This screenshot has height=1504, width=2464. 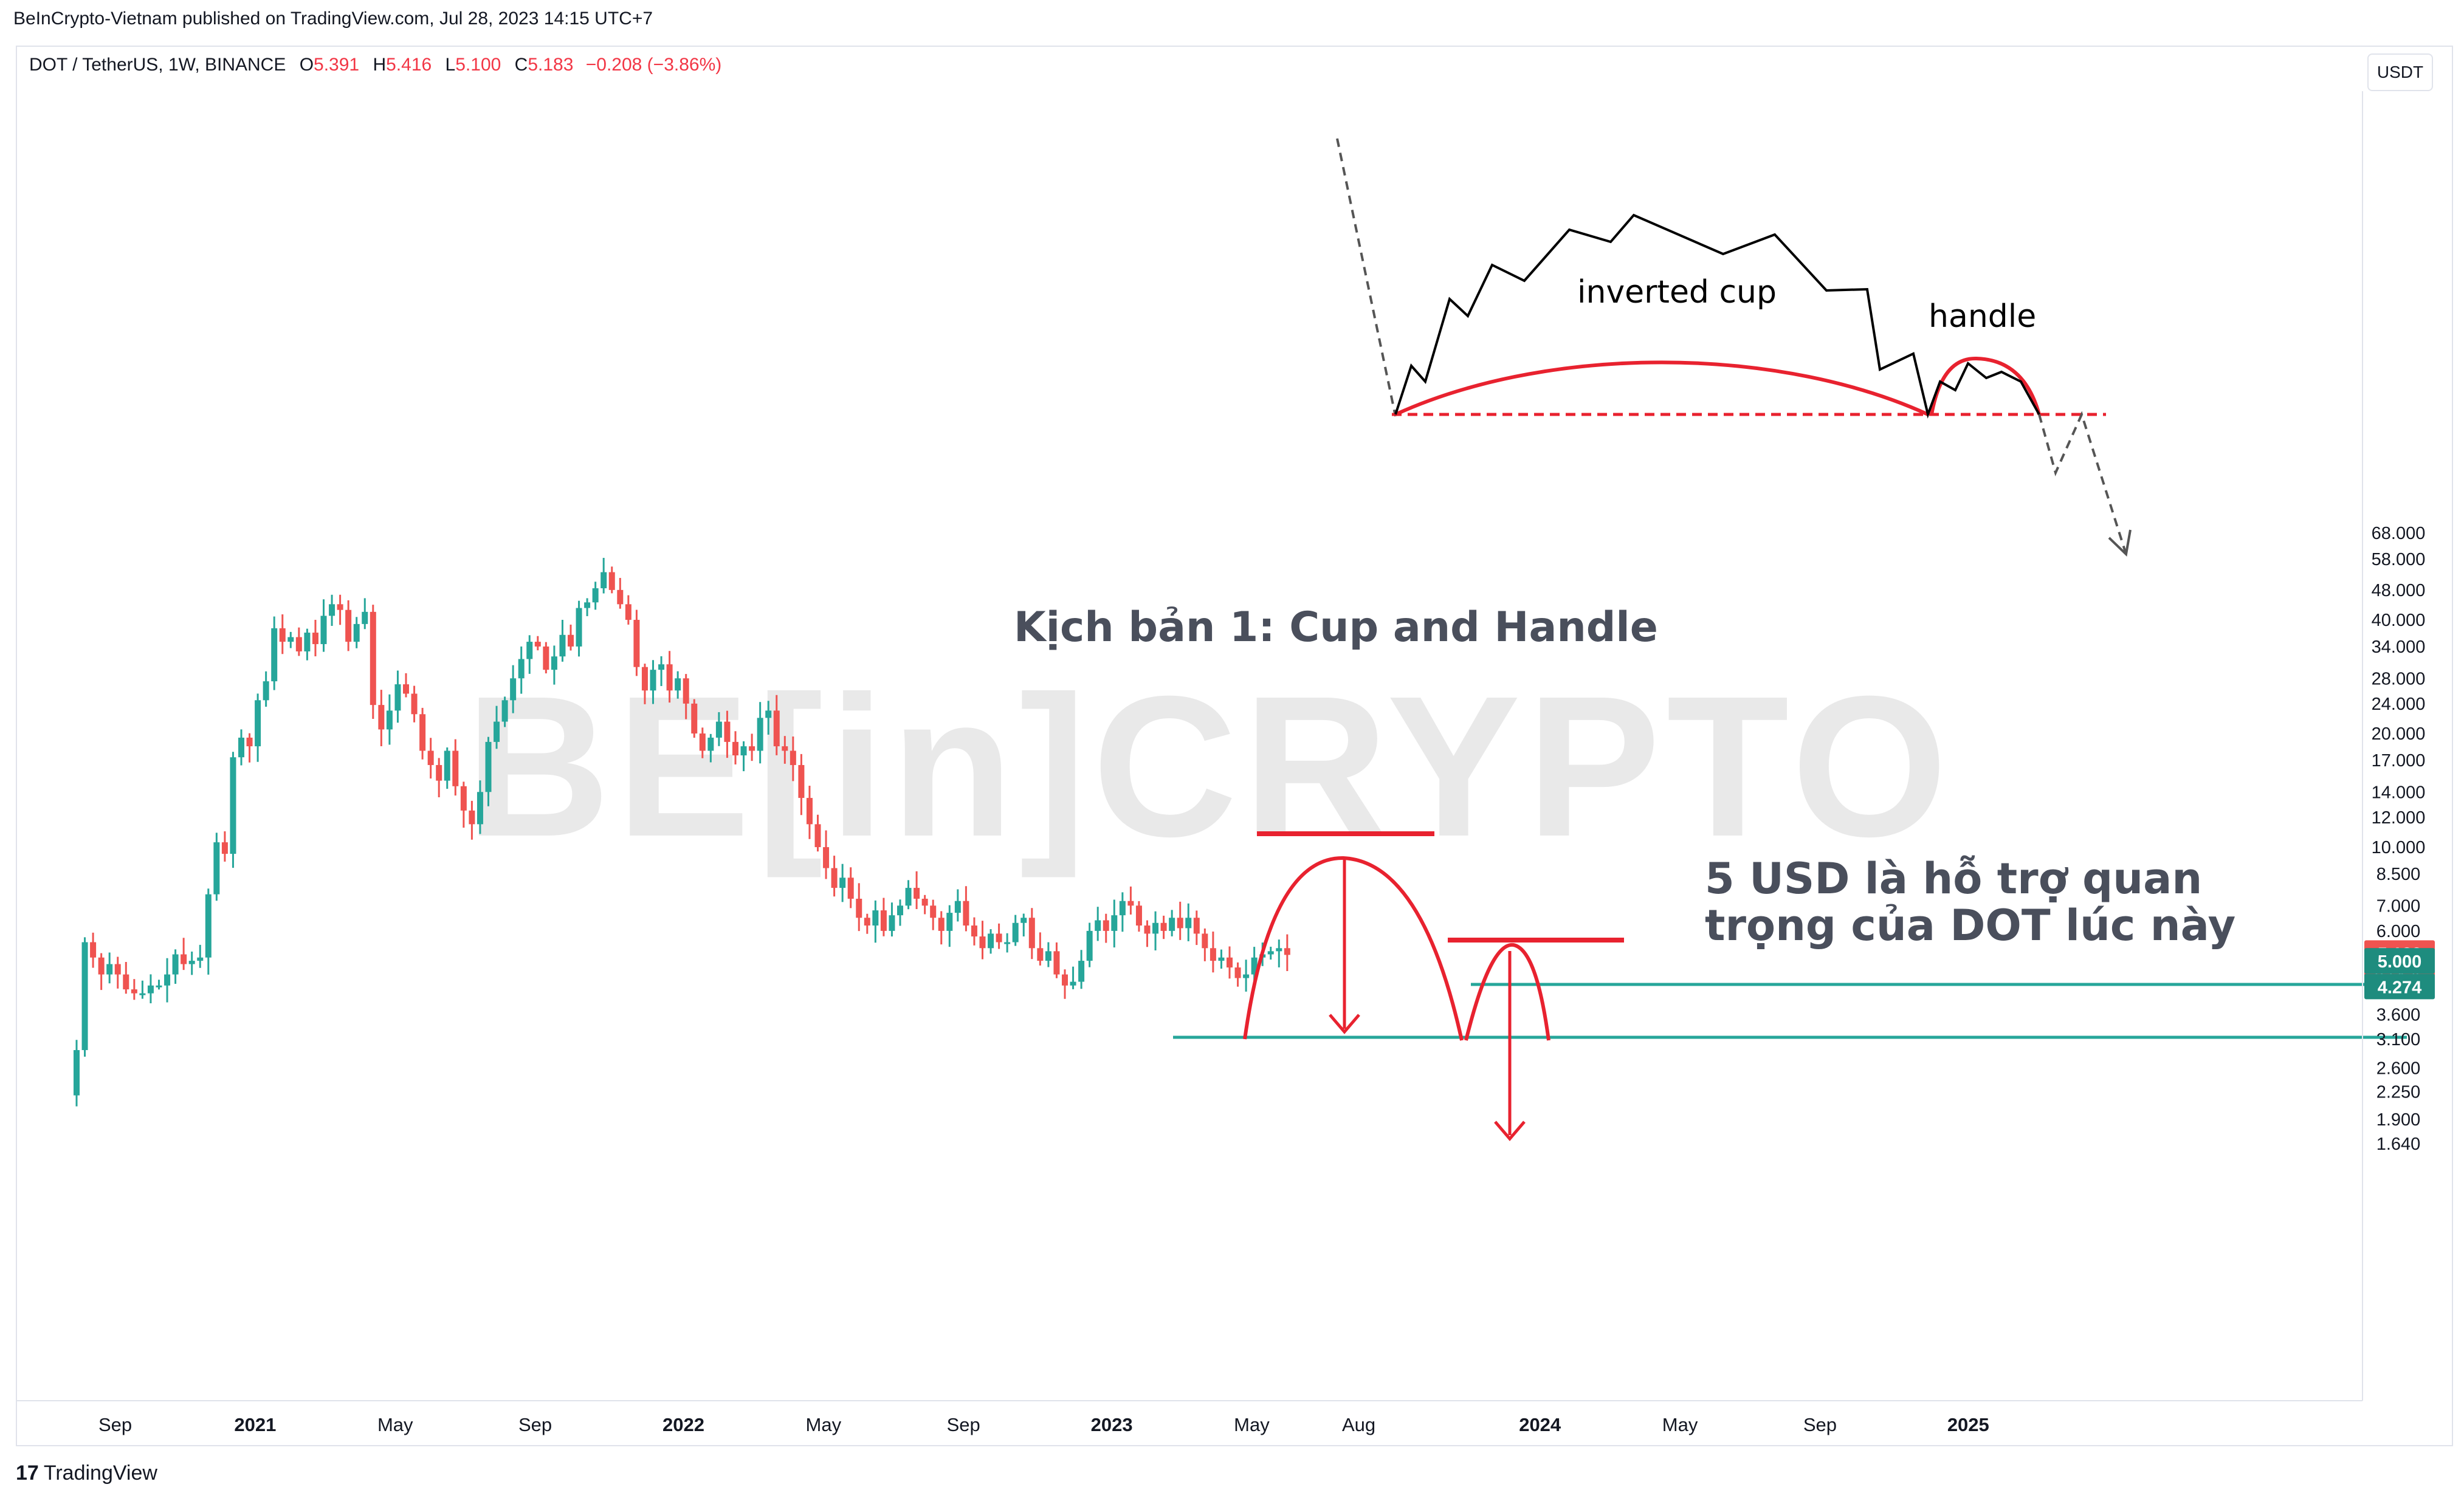 I want to click on time-tick-label: May, so click(x=1252, y=1424).